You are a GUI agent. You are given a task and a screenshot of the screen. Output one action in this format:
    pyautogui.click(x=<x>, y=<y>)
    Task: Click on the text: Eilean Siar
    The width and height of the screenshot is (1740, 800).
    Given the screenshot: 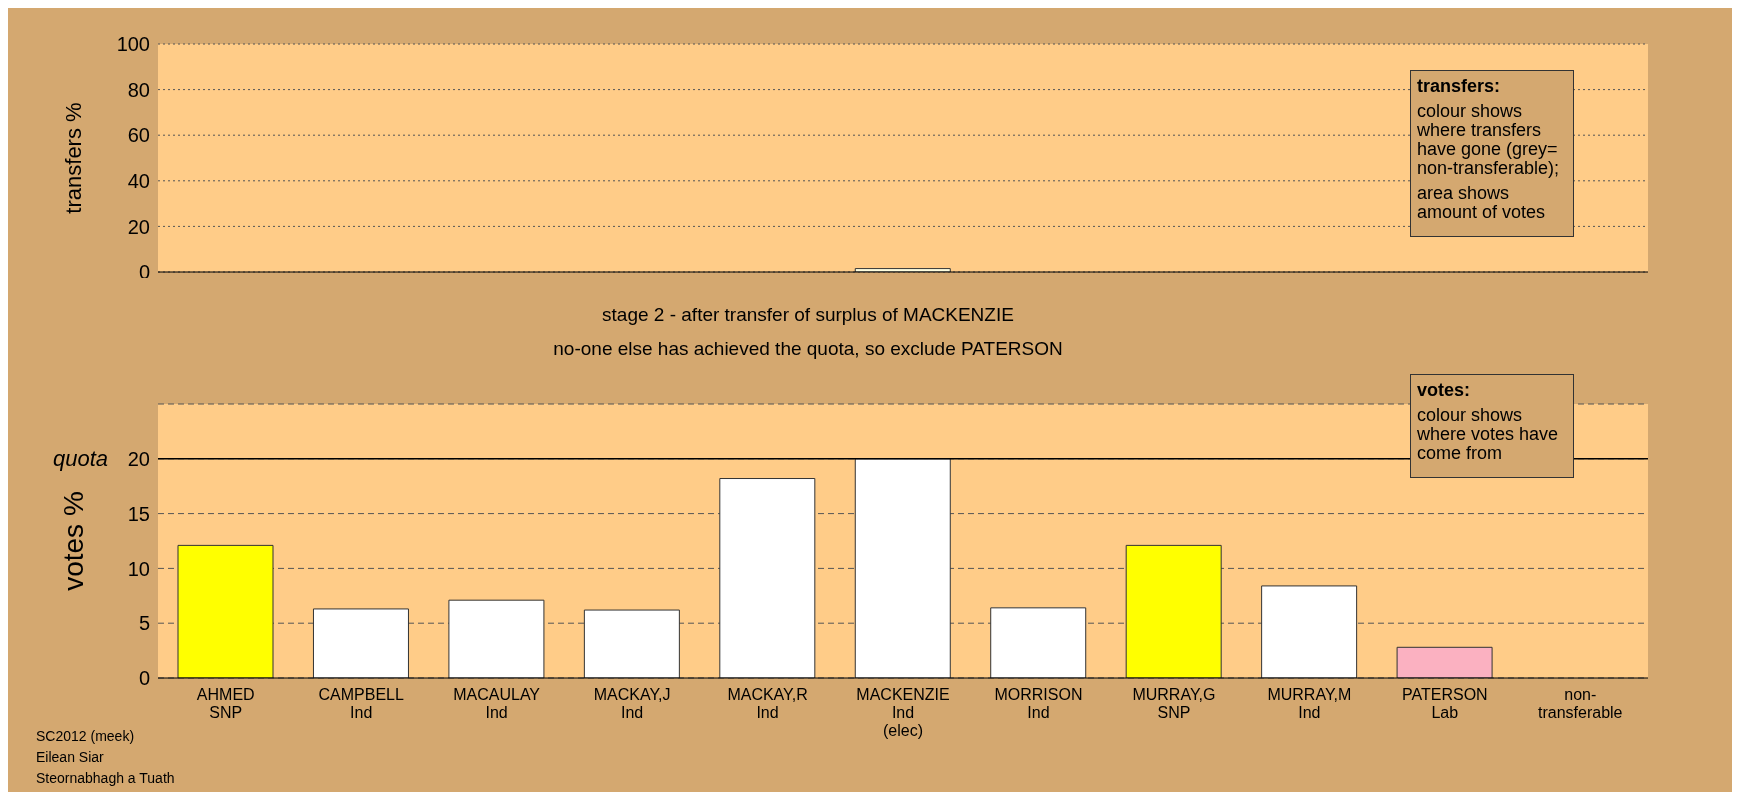 What is the action you would take?
    pyautogui.click(x=70, y=757)
    